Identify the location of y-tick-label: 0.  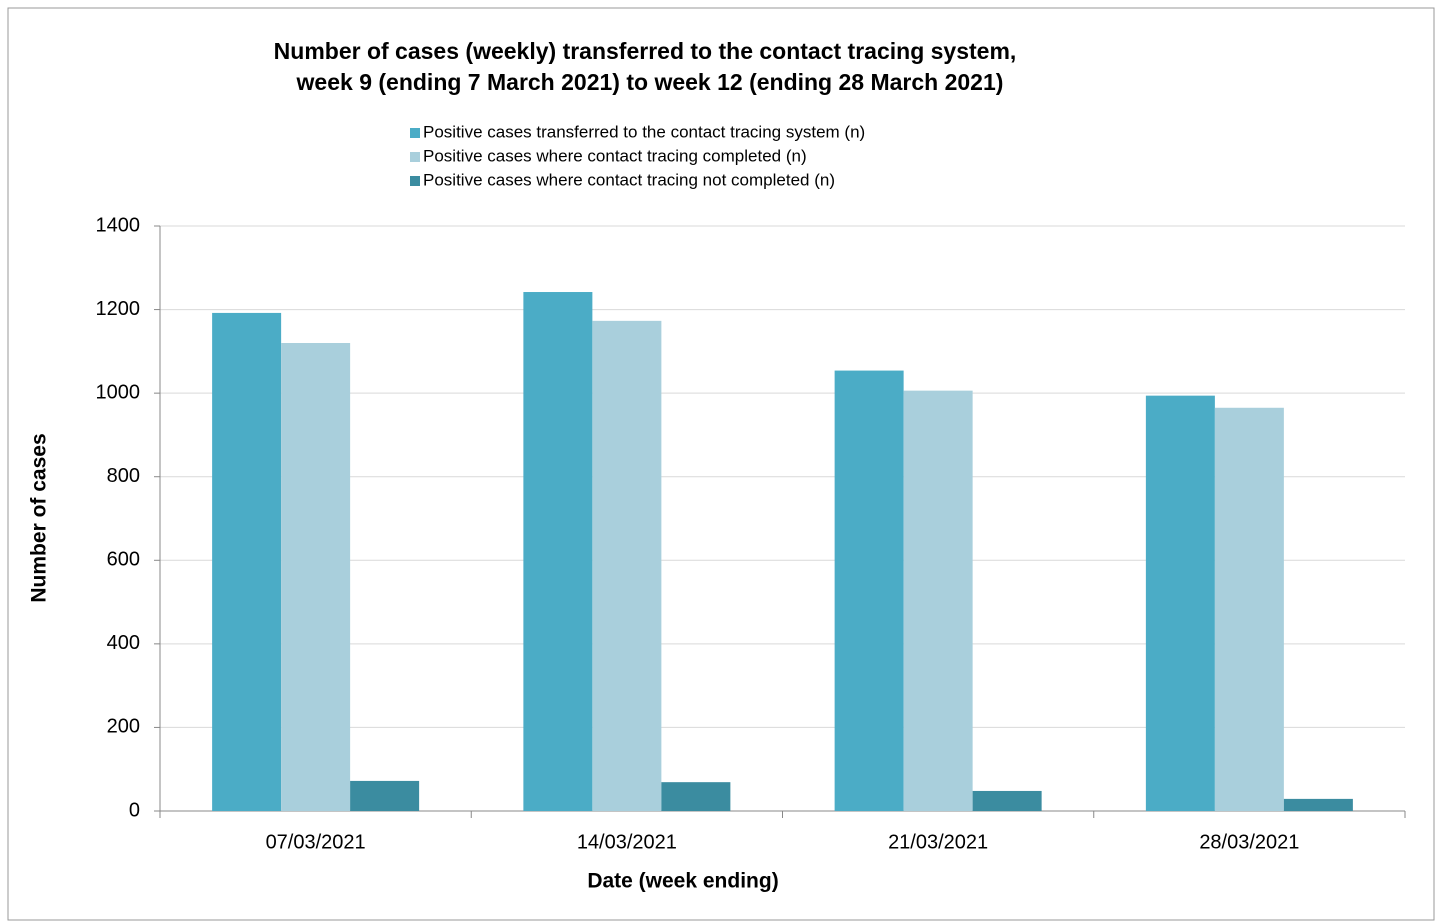
(134, 810).